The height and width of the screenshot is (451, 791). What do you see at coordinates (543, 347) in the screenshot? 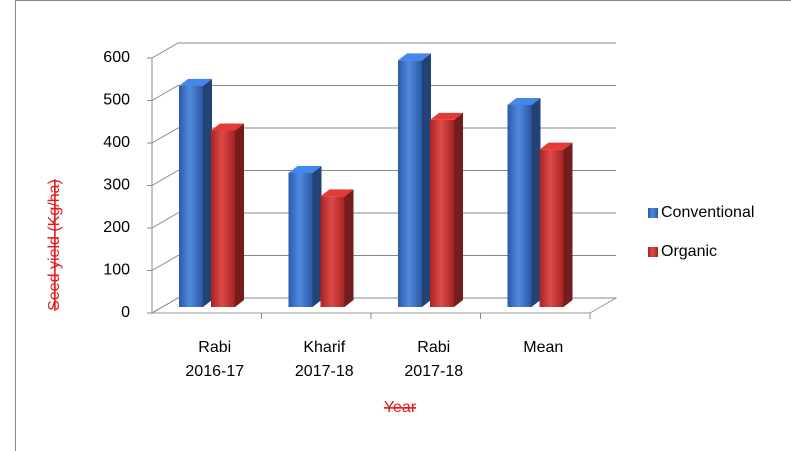
I see `x-tick-label: Mean` at bounding box center [543, 347].